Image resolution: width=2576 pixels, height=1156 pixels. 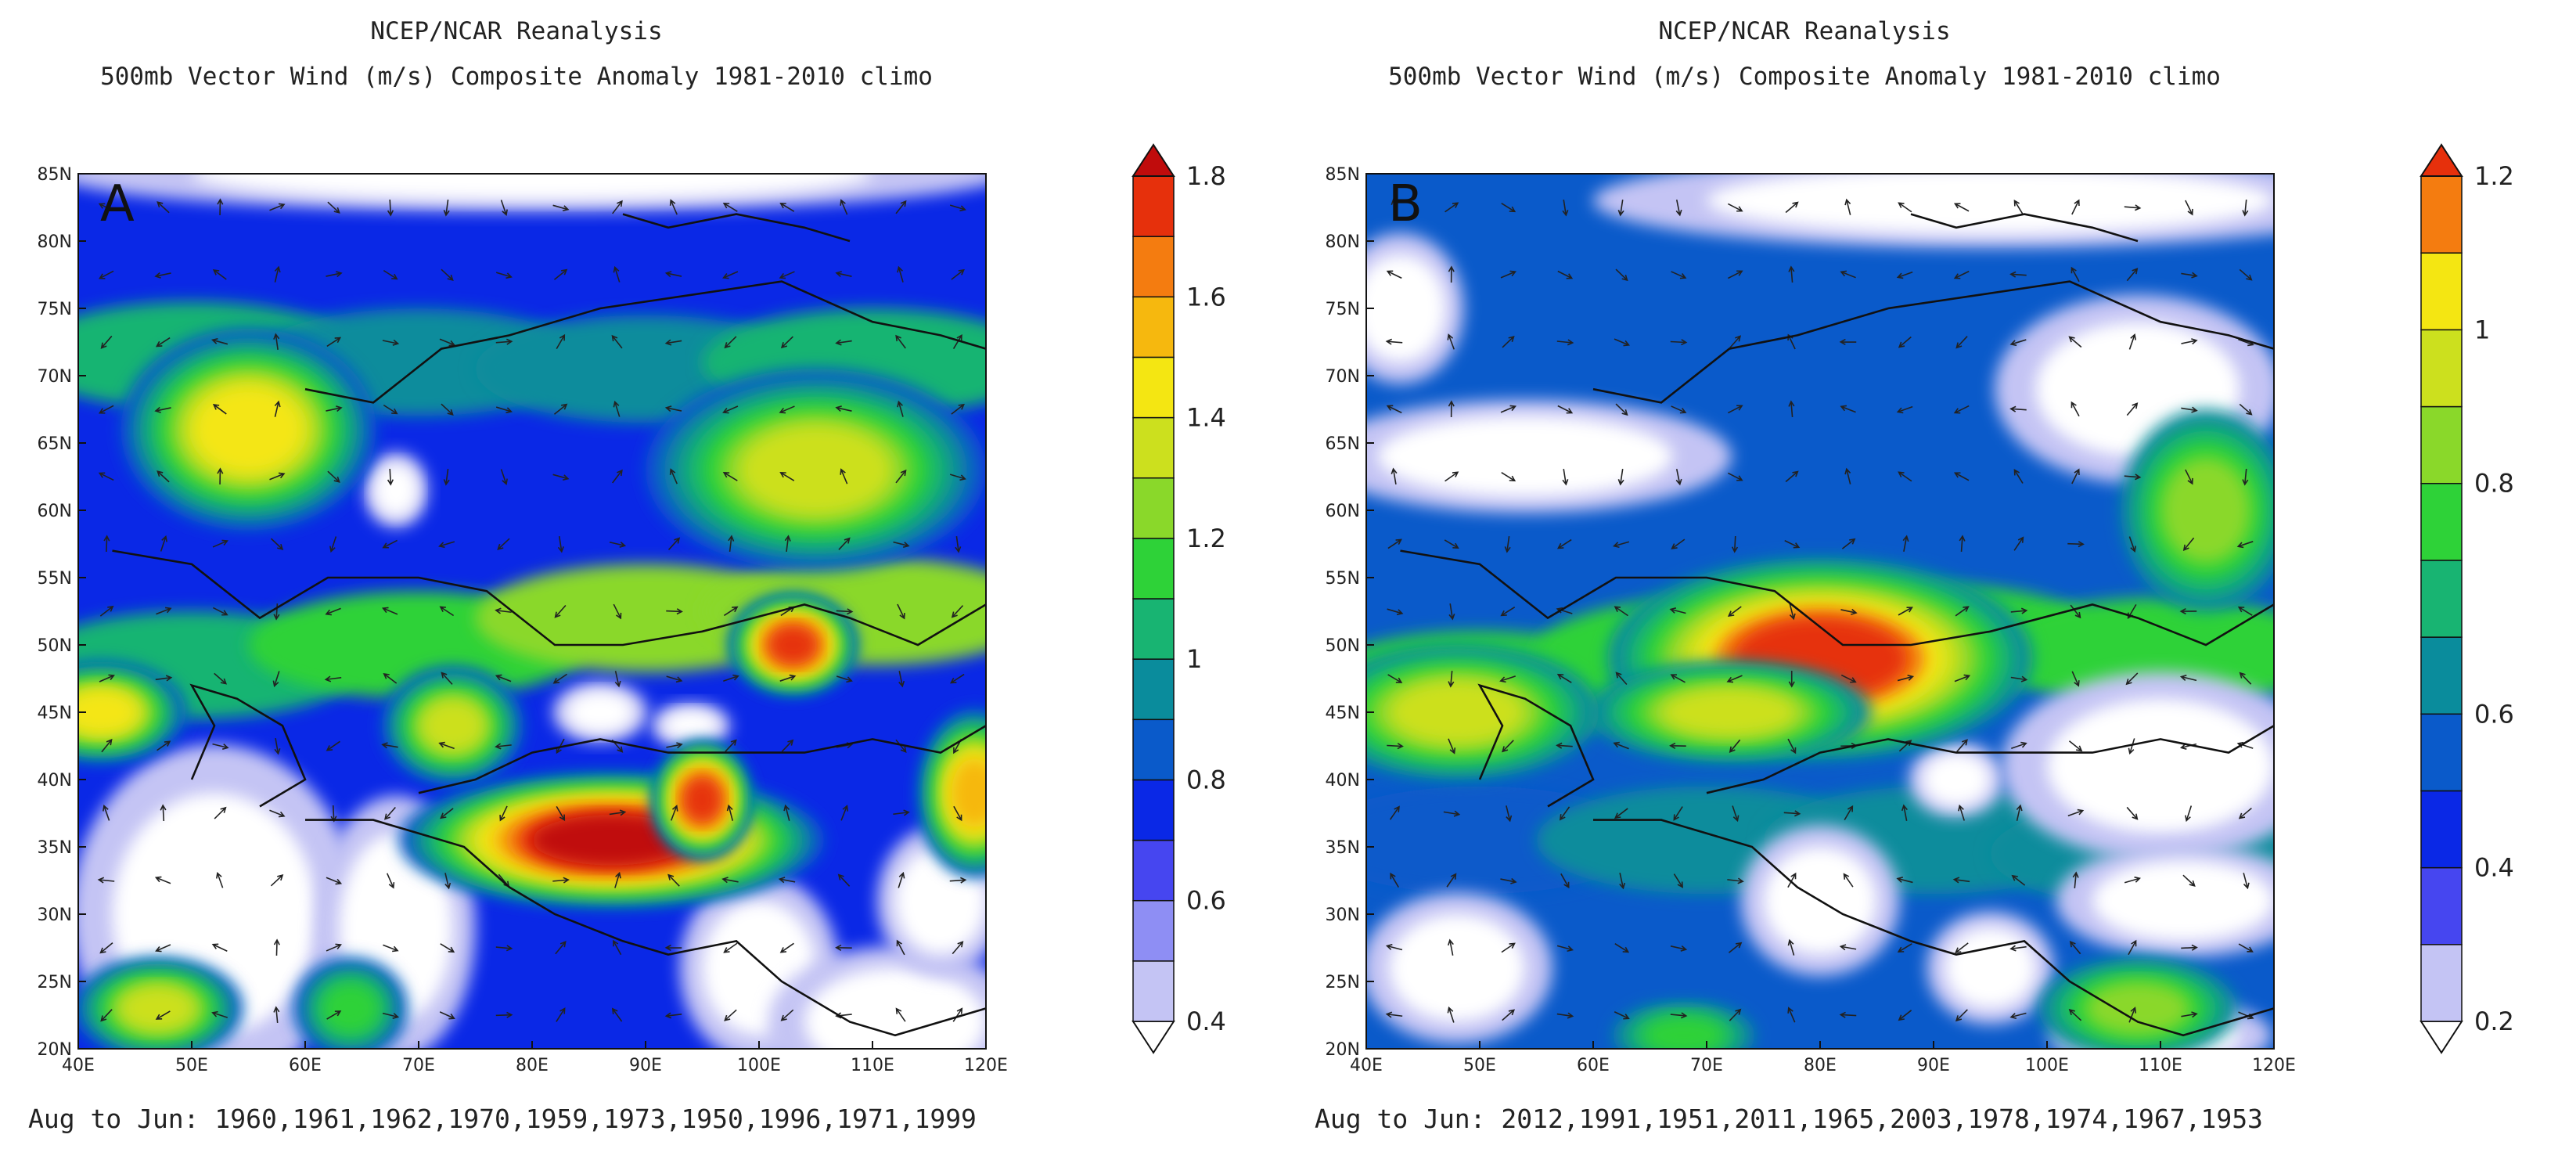 I want to click on colorbar-min-arrow, so click(x=2441, y=1037).